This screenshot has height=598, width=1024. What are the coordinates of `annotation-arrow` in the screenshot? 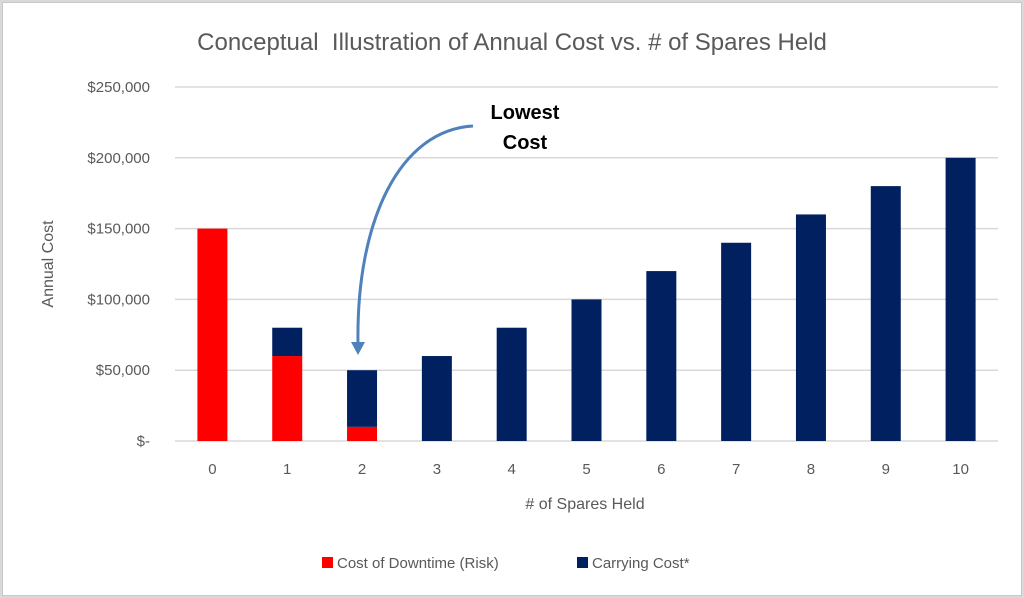 It's located at (415, 234).